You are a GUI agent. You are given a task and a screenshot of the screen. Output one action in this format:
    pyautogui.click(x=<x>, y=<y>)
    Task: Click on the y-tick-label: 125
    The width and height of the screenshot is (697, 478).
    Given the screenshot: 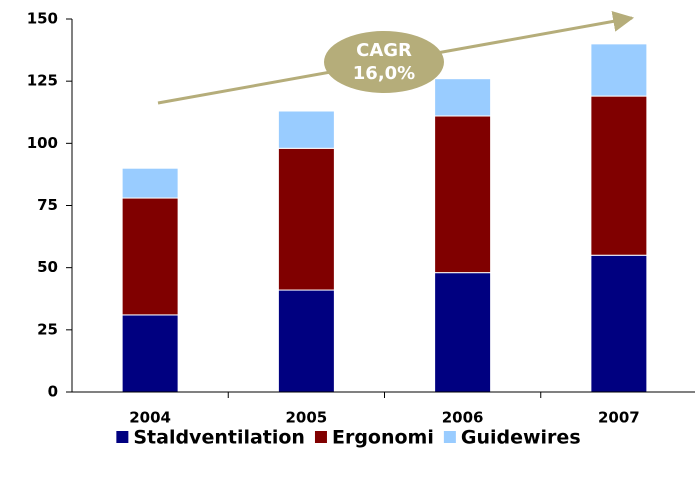 What is the action you would take?
    pyautogui.click(x=42, y=81)
    